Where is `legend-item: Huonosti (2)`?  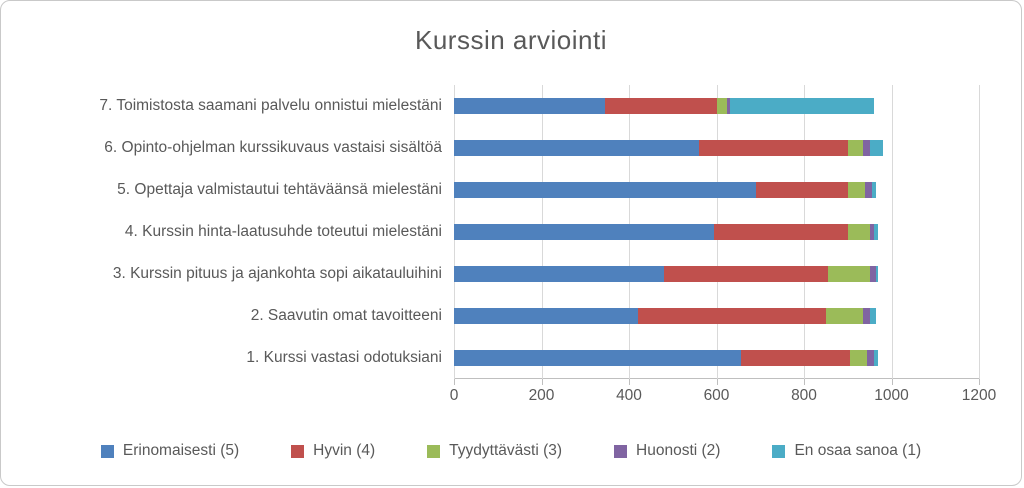
legend-item: Huonosti (2) is located at coordinates (667, 451).